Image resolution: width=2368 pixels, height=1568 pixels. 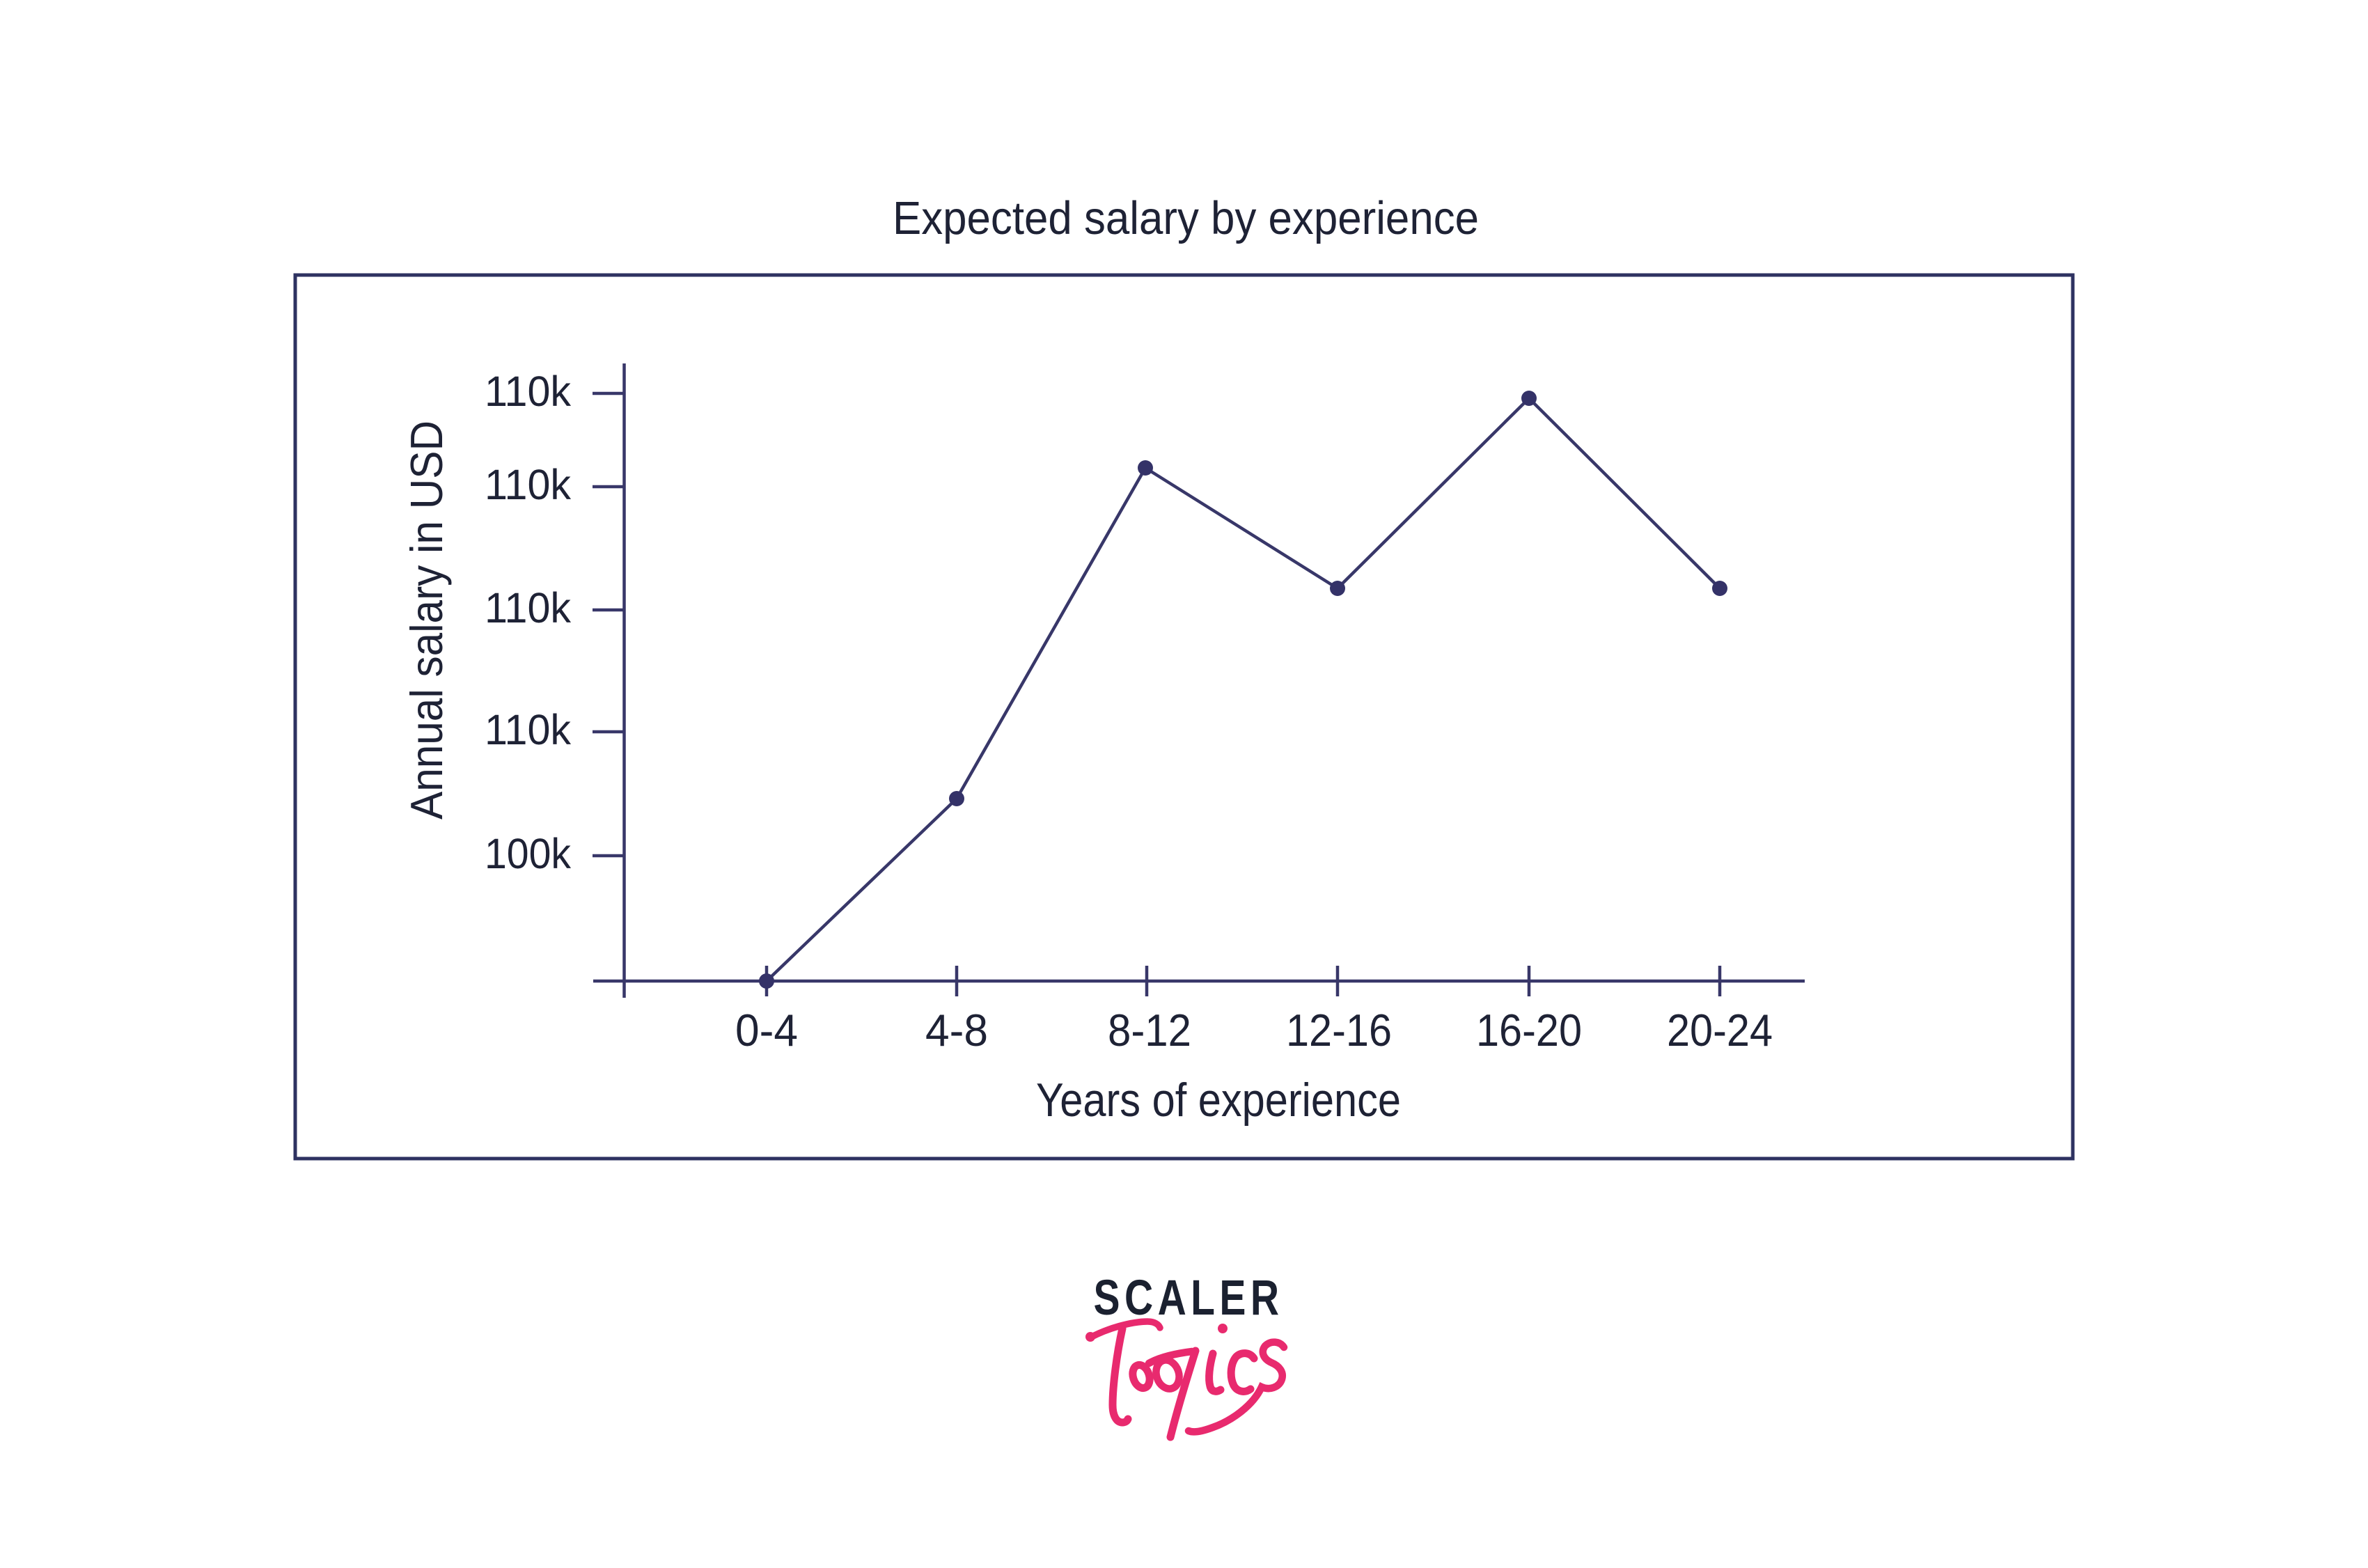 I want to click on svg-text: 20-24, so click(x=1720, y=1030).